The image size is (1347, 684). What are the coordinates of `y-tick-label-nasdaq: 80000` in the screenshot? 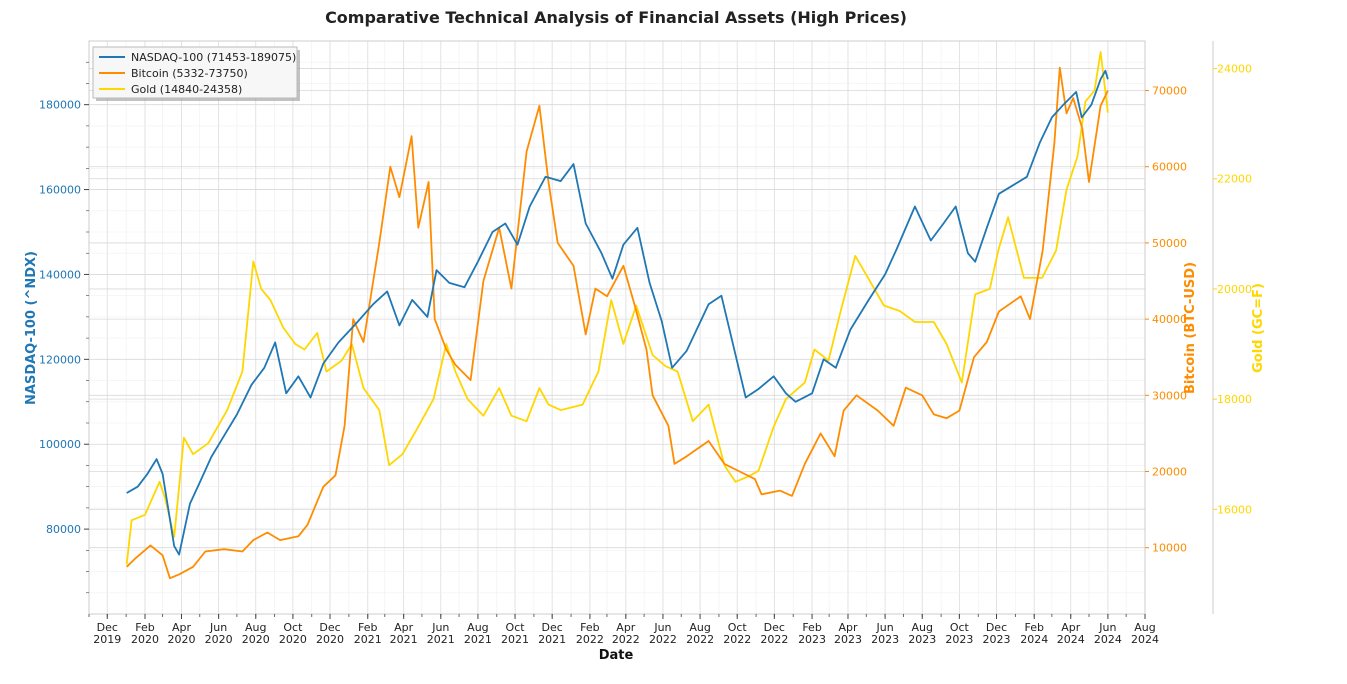 It's located at (63, 529).